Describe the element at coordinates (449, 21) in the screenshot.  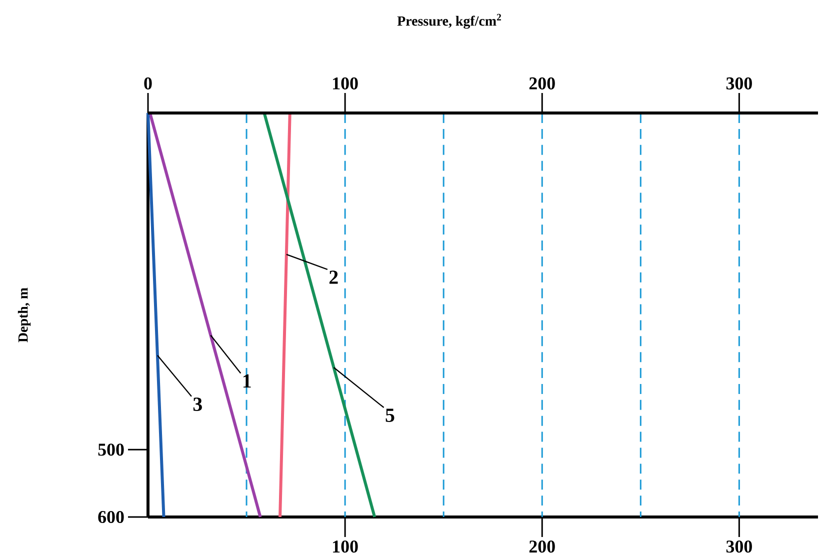
I see `x2-axis-title: Pressure, kgf/cm$^{2}$` at that location.